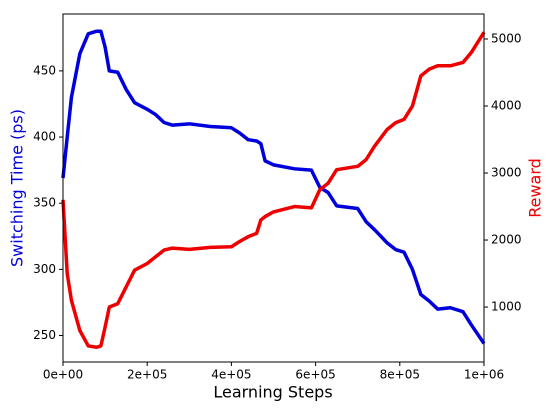 Image resolution: width=550 pixels, height=408 pixels. What do you see at coordinates (44, 70) in the screenshot?
I see `y-tick-label: 450` at bounding box center [44, 70].